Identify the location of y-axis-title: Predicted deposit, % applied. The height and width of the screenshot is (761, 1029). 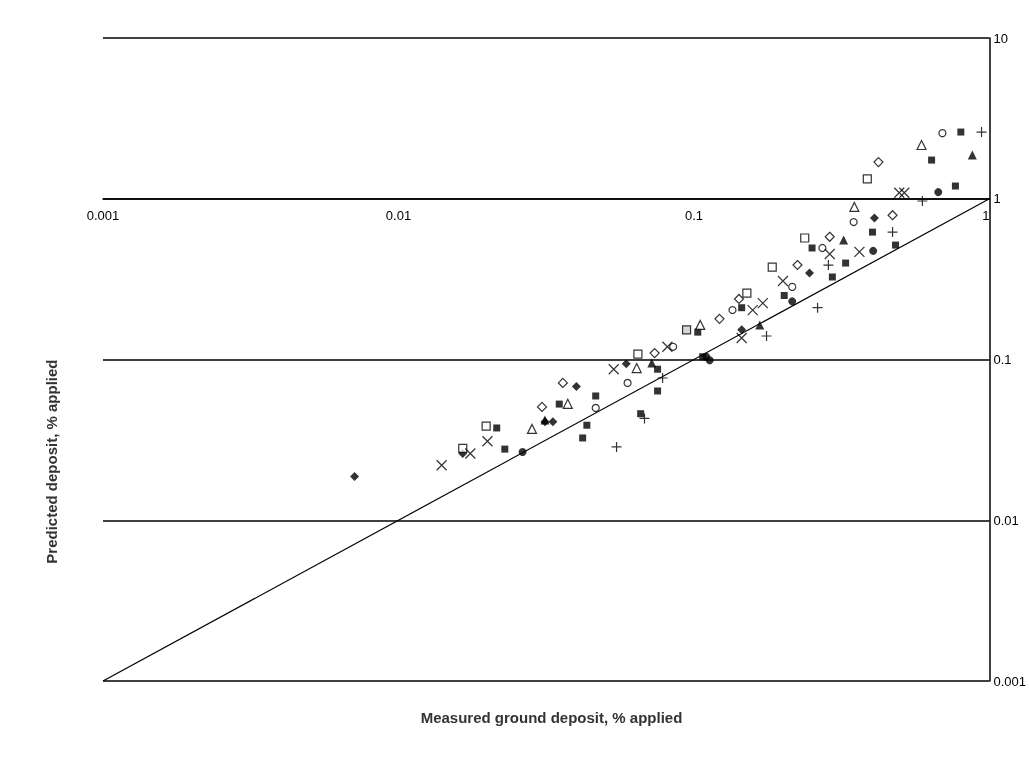
(51, 461).